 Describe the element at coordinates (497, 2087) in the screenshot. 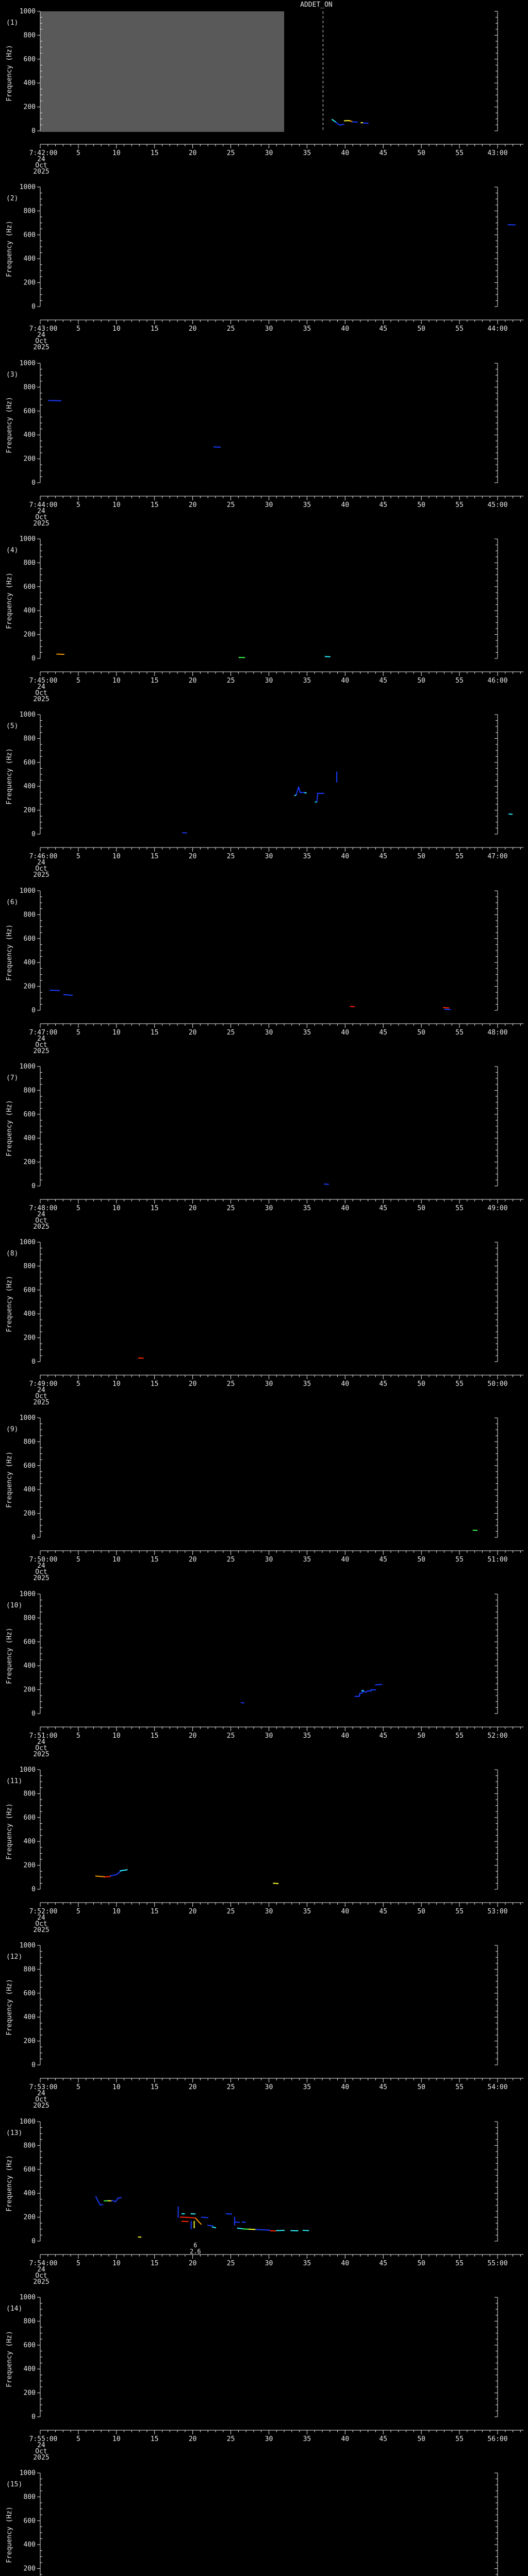

I see `x-end-time-label: 54:00` at that location.